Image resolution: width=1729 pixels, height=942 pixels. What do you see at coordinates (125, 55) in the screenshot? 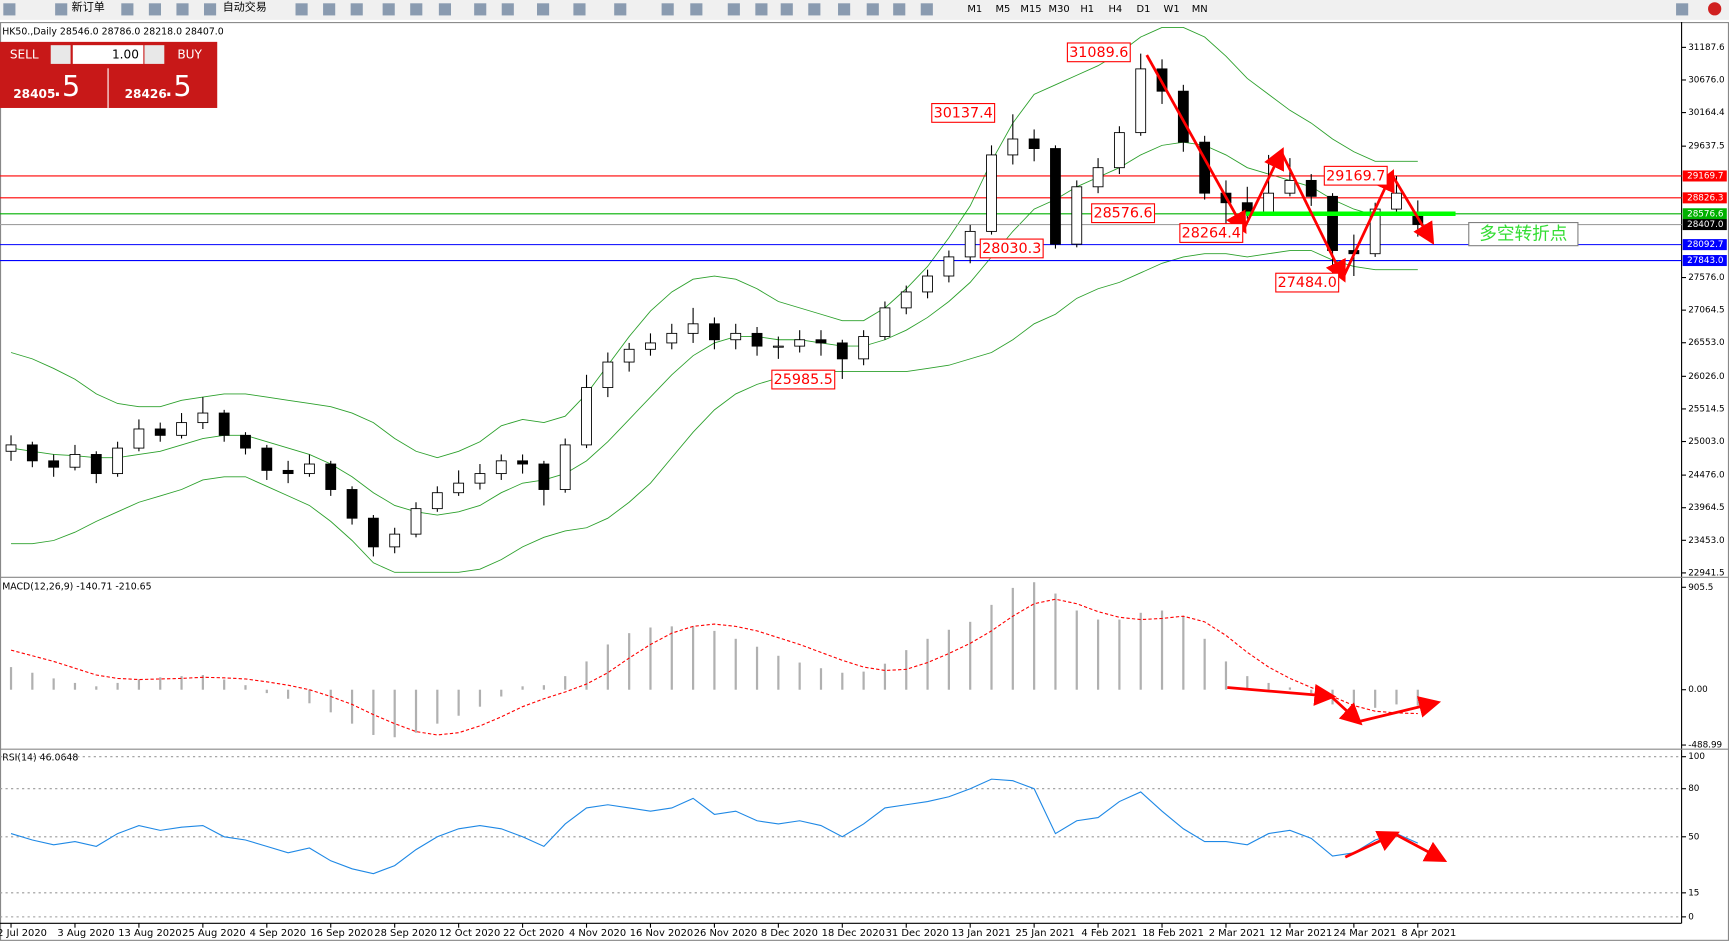
I see `lot-size: 1.00` at bounding box center [125, 55].